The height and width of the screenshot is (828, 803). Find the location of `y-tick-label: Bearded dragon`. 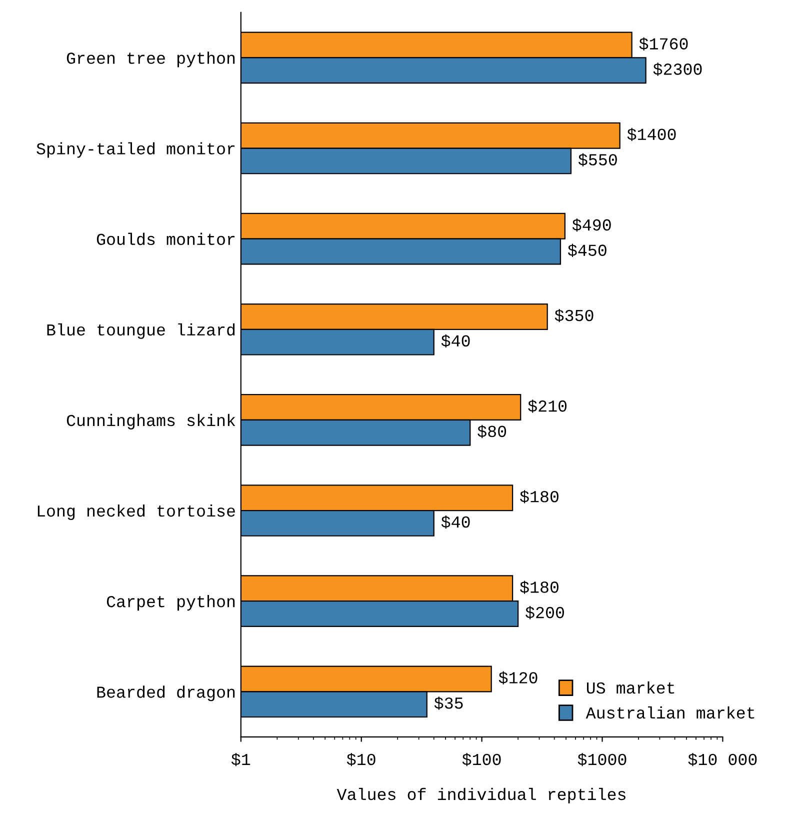

y-tick-label: Bearded dragon is located at coordinates (166, 694).